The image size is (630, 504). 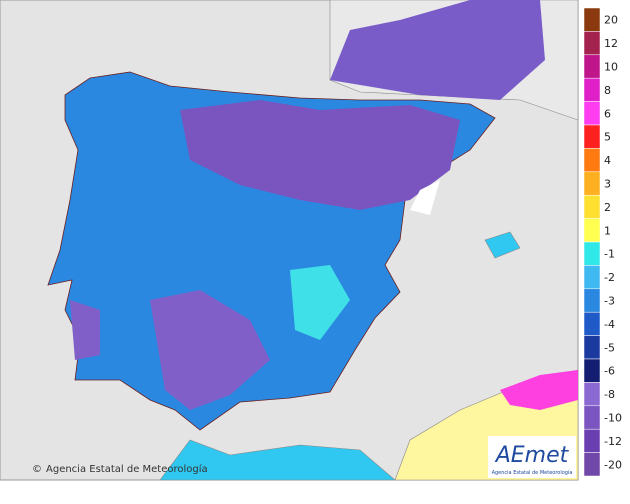 What do you see at coordinates (613, 418) in the screenshot?
I see `legend-label: -10` at bounding box center [613, 418].